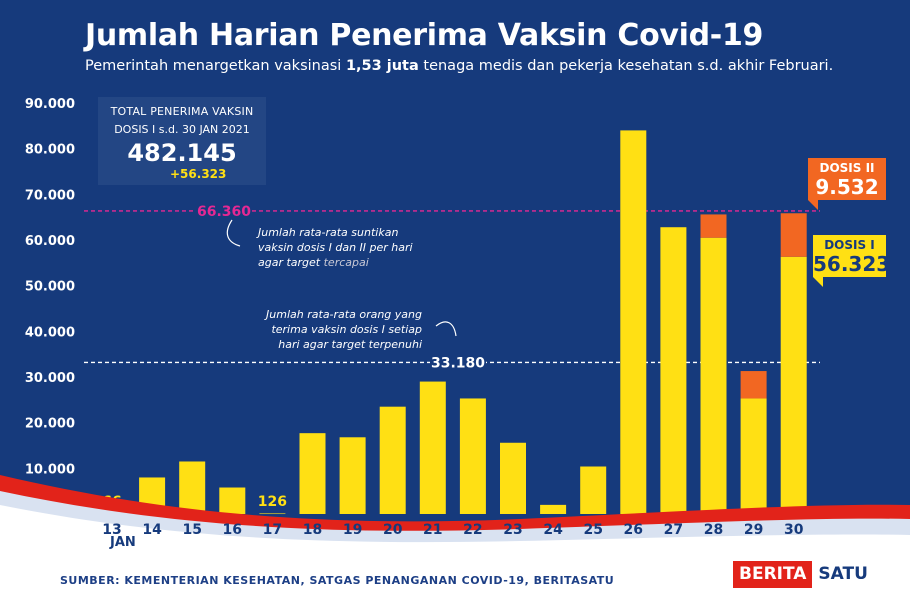 The height and width of the screenshot is (607, 910). What do you see at coordinates (472, 530) in the screenshot?
I see `x-tick-label: 22` at bounding box center [472, 530].